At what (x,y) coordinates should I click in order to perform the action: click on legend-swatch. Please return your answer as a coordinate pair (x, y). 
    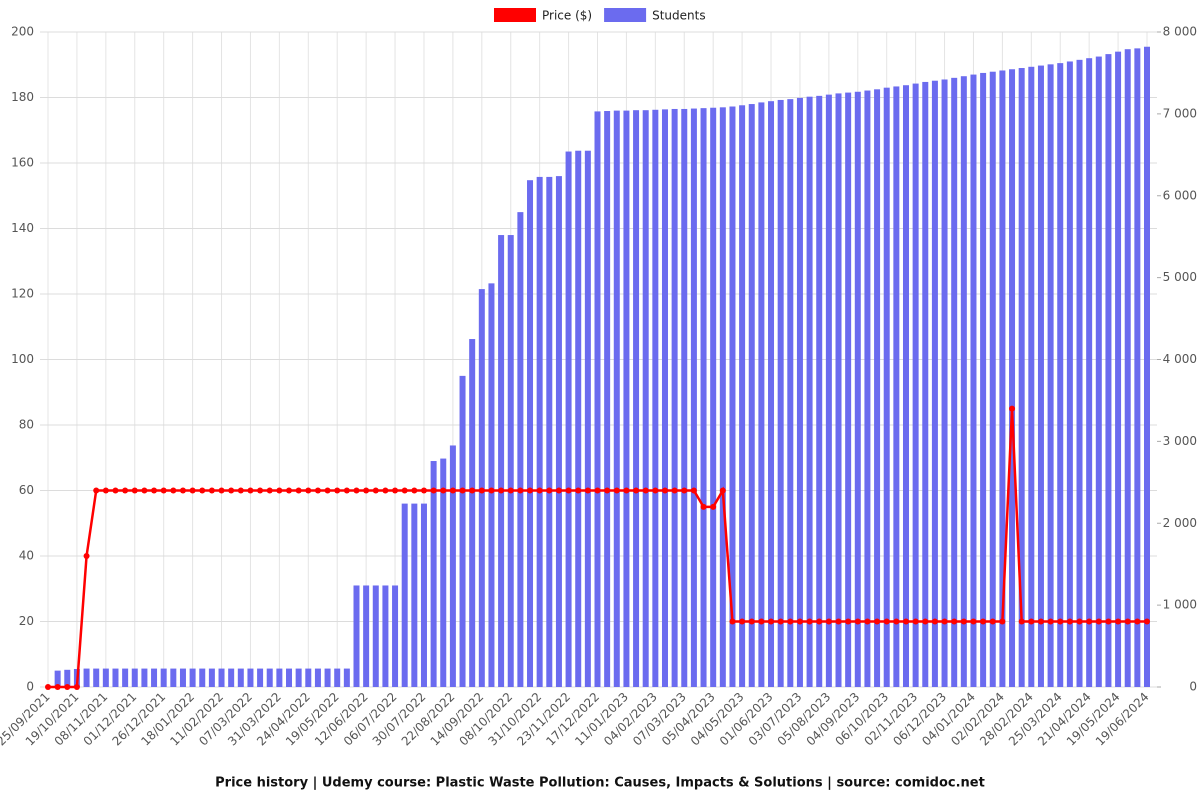
    Looking at the image, I should click on (625, 15).